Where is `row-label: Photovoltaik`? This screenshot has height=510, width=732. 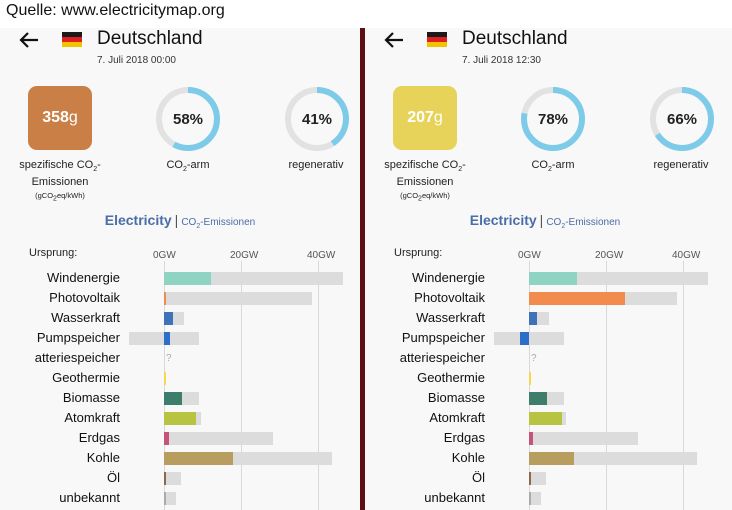
row-label: Photovoltaik is located at coordinates (84, 297).